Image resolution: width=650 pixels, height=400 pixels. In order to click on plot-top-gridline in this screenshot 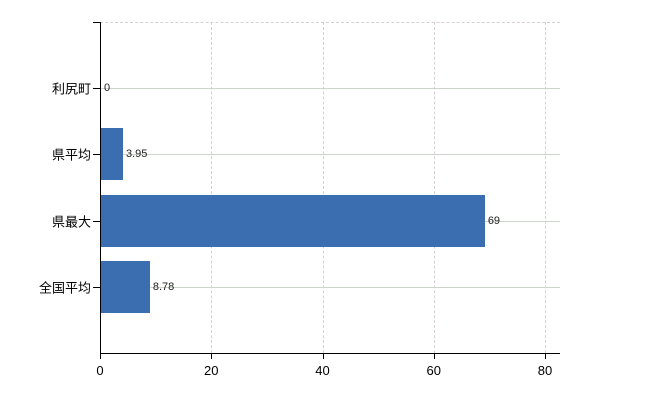, I will do `click(330, 22)`.